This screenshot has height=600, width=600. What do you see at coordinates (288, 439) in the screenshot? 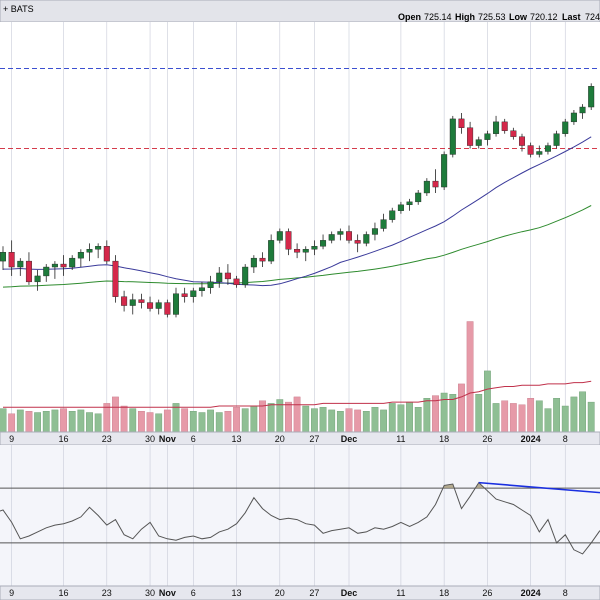
I see `date-labels-top: 9 16 23 30 Nov 6 13 20 27 Dec 11 18 26 2024 8` at bounding box center [288, 439].